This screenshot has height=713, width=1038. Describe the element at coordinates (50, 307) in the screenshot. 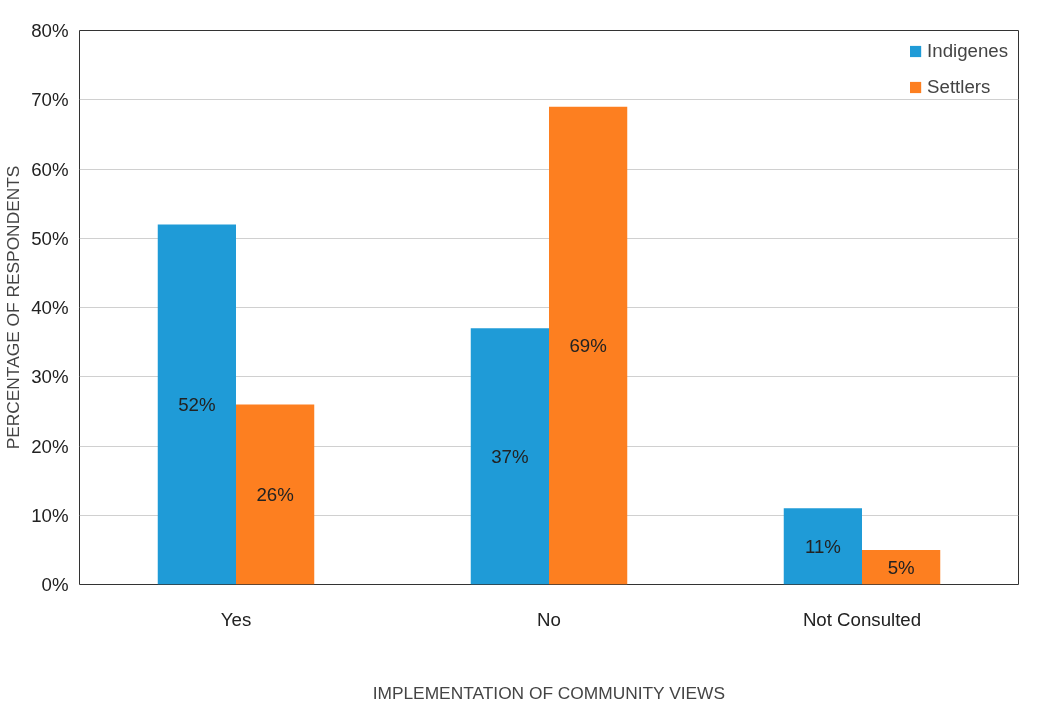

I see `y-tick-label: 40%` at that location.